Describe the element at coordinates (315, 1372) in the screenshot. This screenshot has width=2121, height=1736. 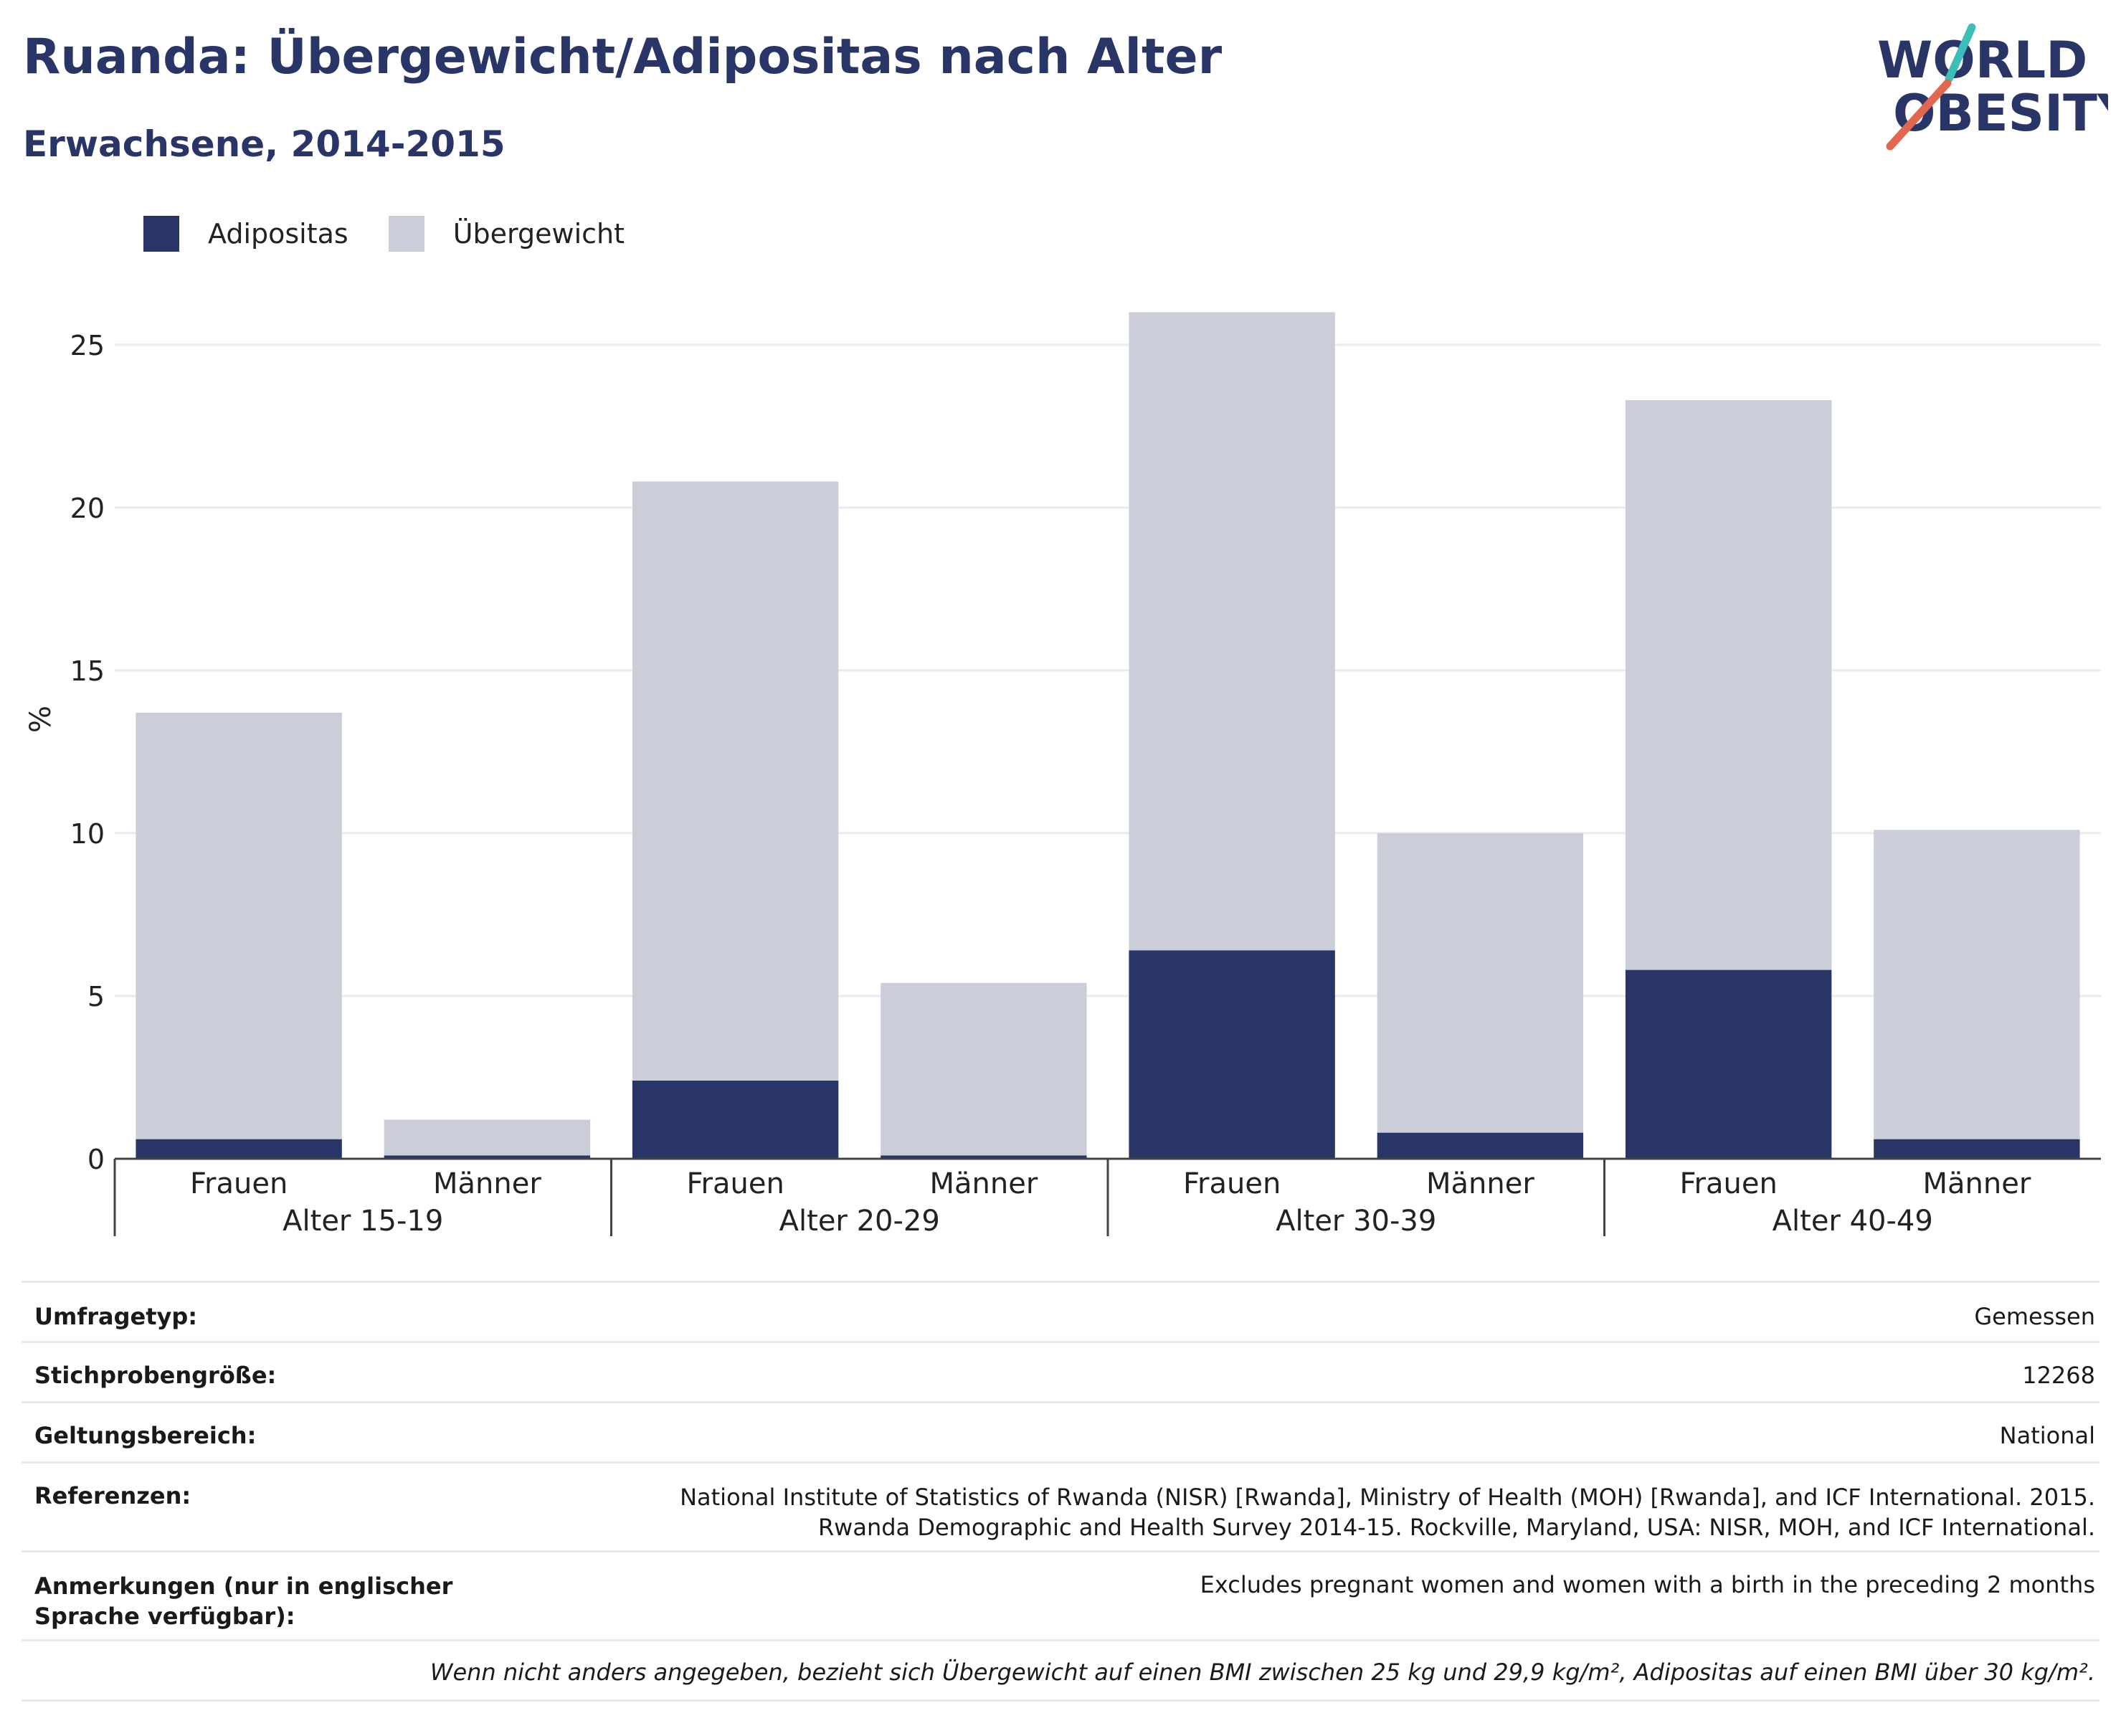
I see `info-label: Stichprobengröße:` at that location.